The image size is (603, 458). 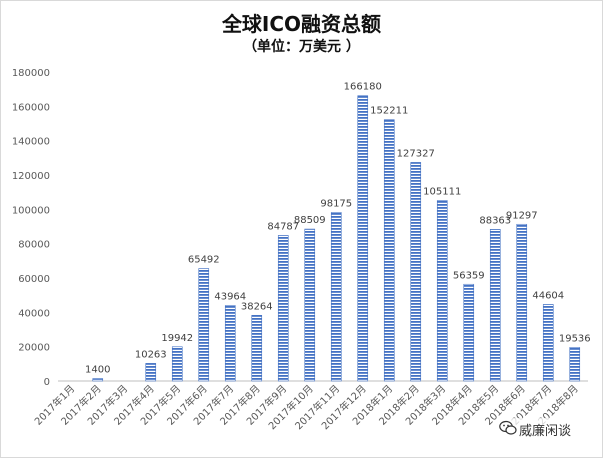 I want to click on watermark: 威廉闲谈, so click(x=547, y=429).